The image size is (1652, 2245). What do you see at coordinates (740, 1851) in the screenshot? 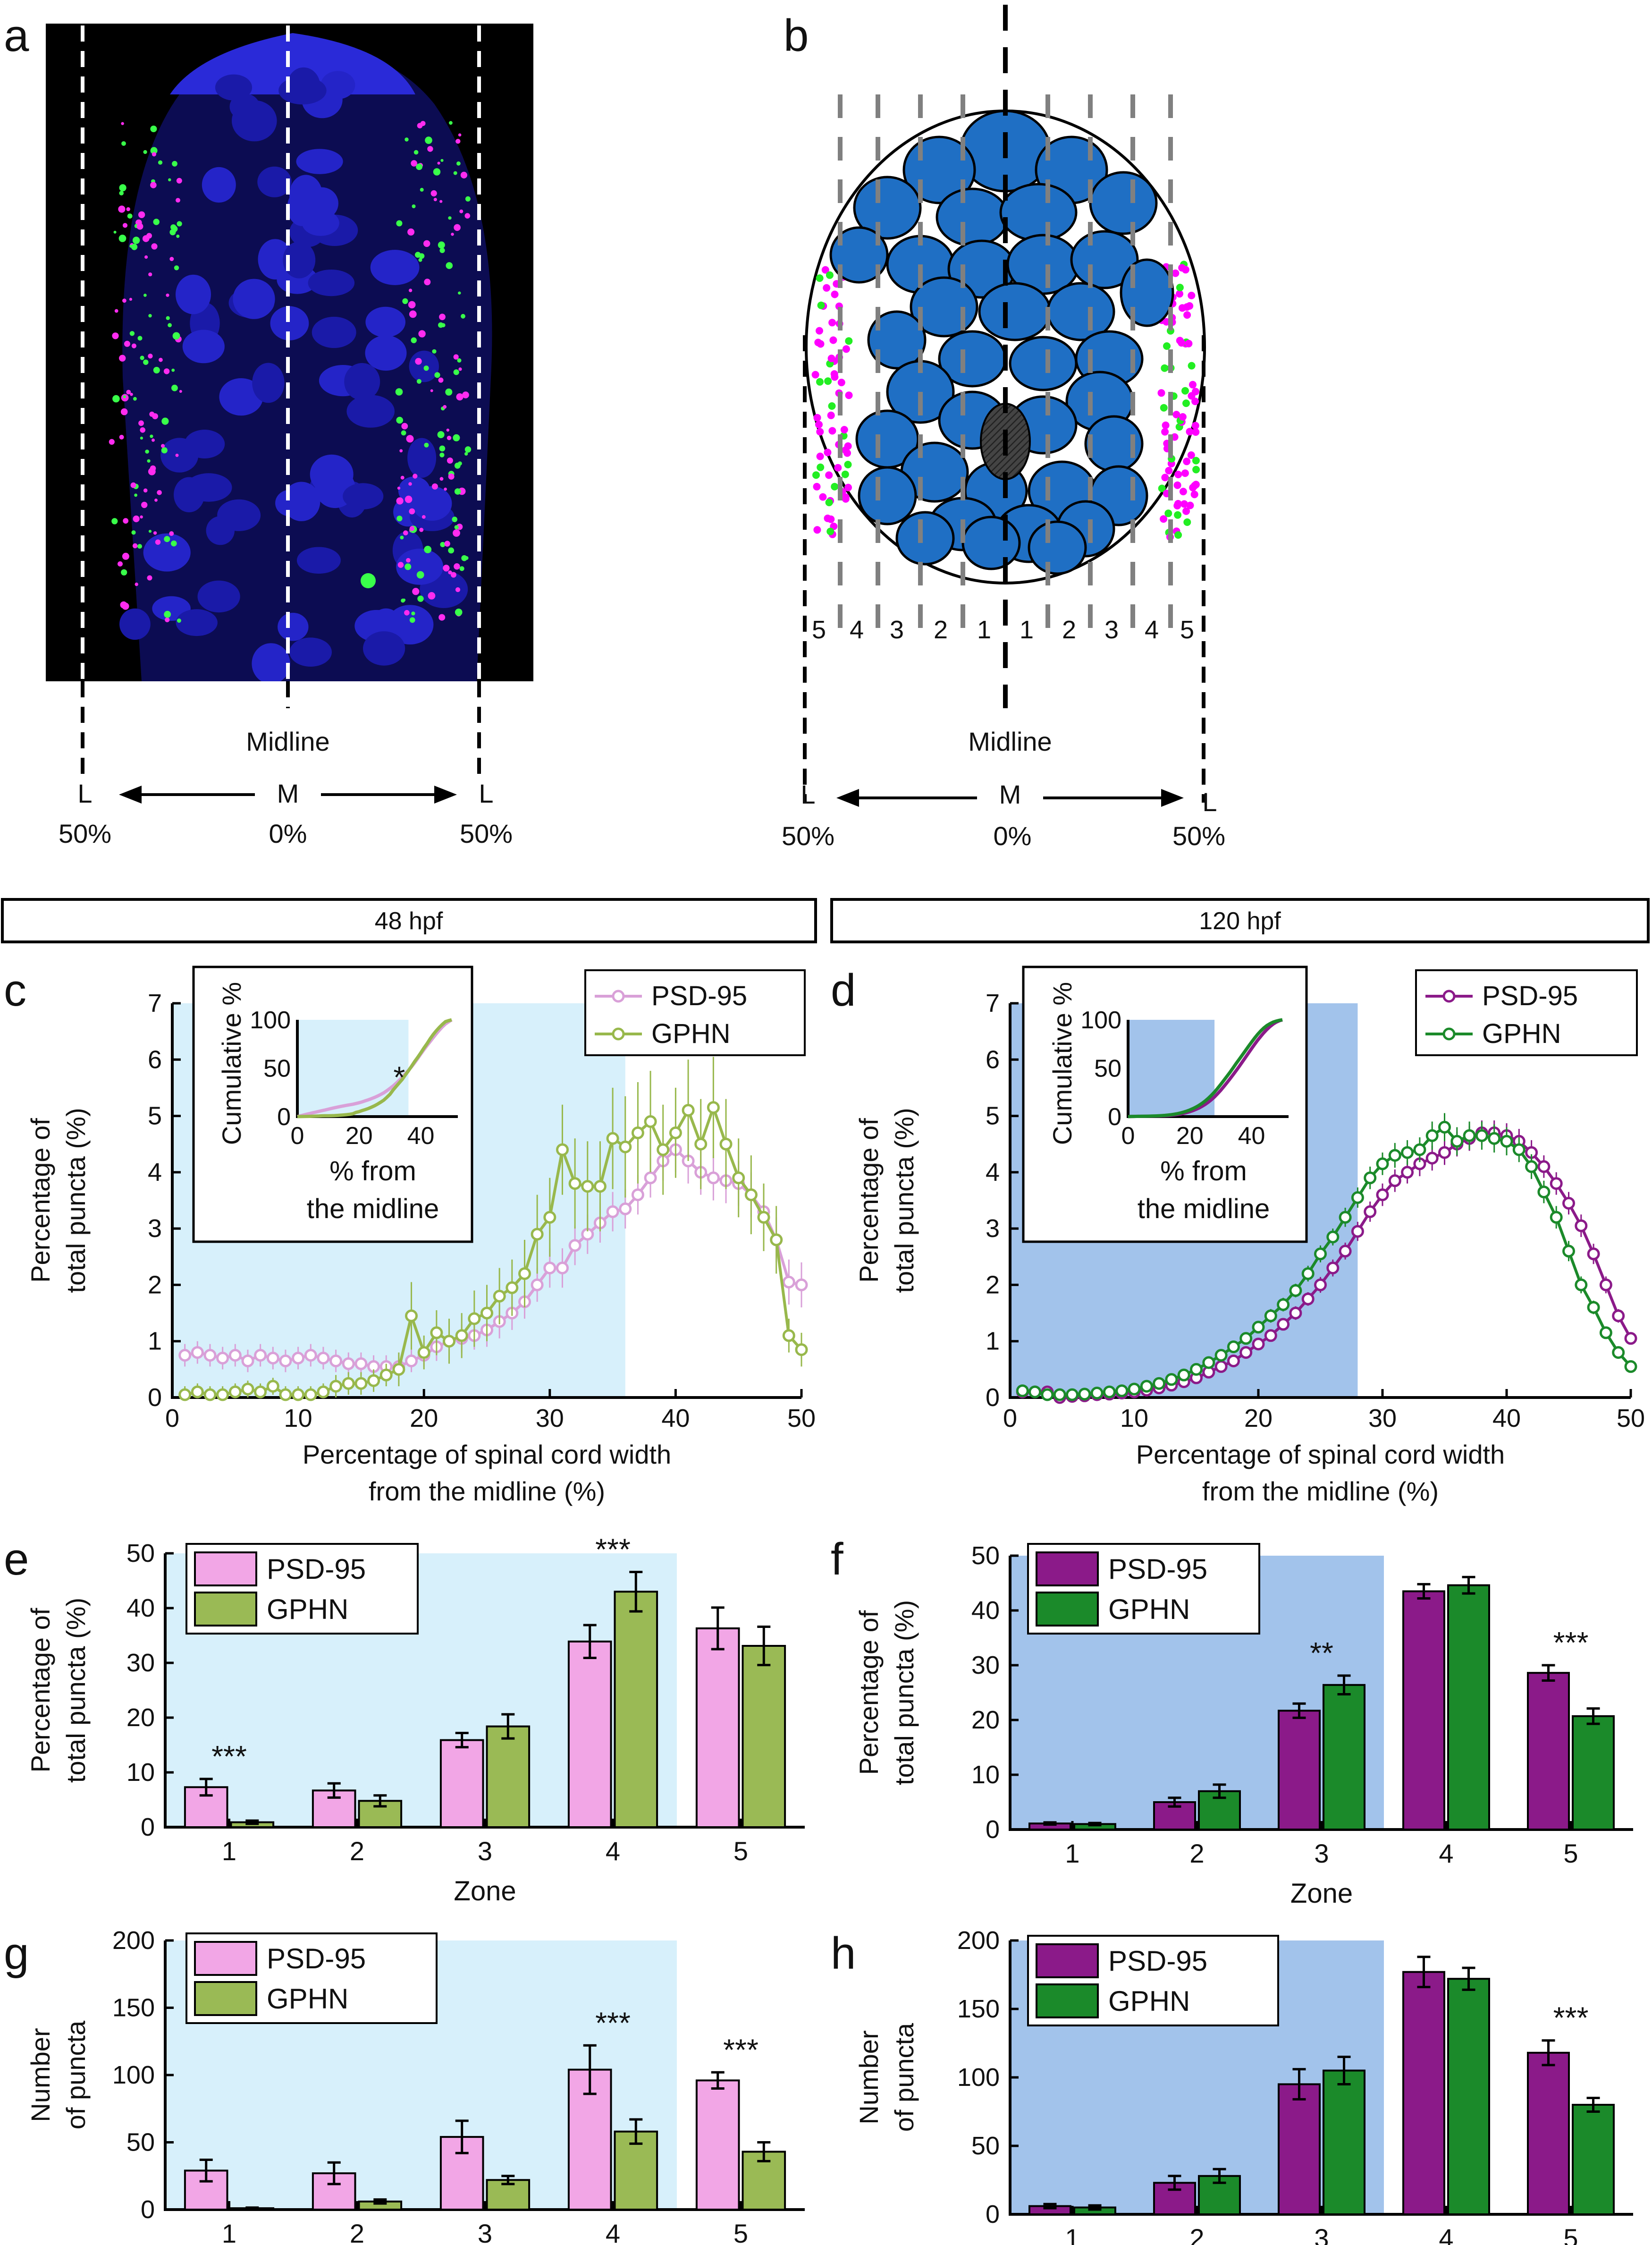
I see `x-tick-label: 5` at bounding box center [740, 1851].